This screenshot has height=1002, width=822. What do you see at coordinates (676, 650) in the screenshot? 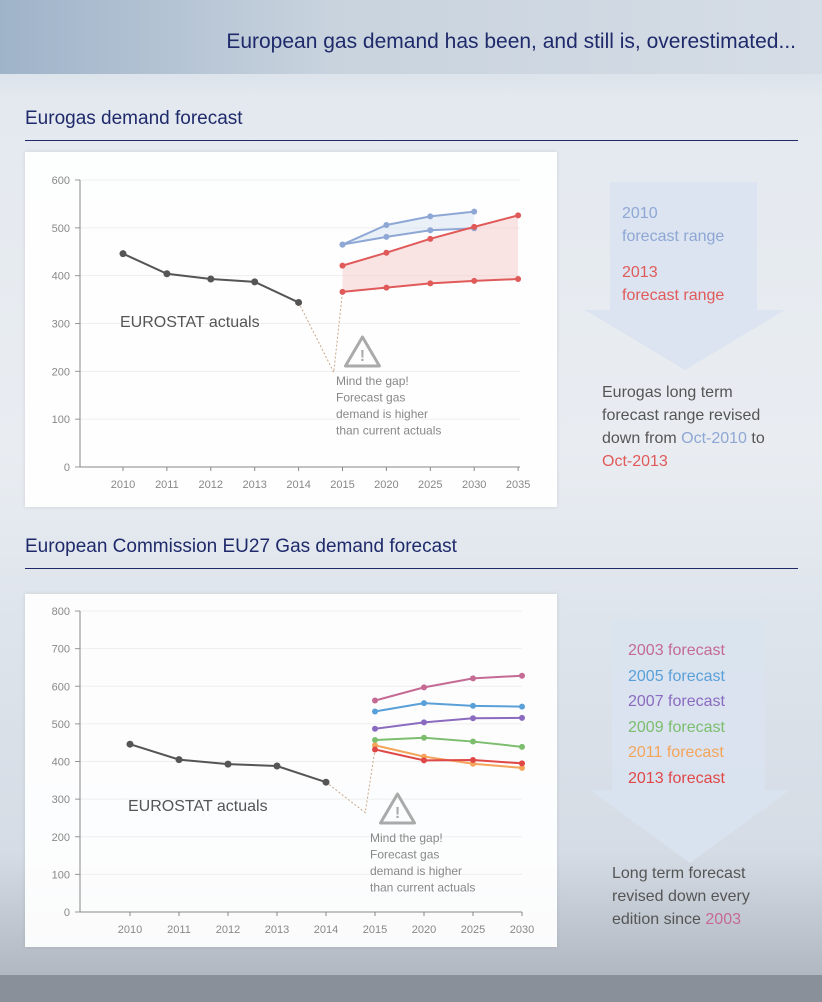
I see `legend-item: 2003 forecast` at bounding box center [676, 650].